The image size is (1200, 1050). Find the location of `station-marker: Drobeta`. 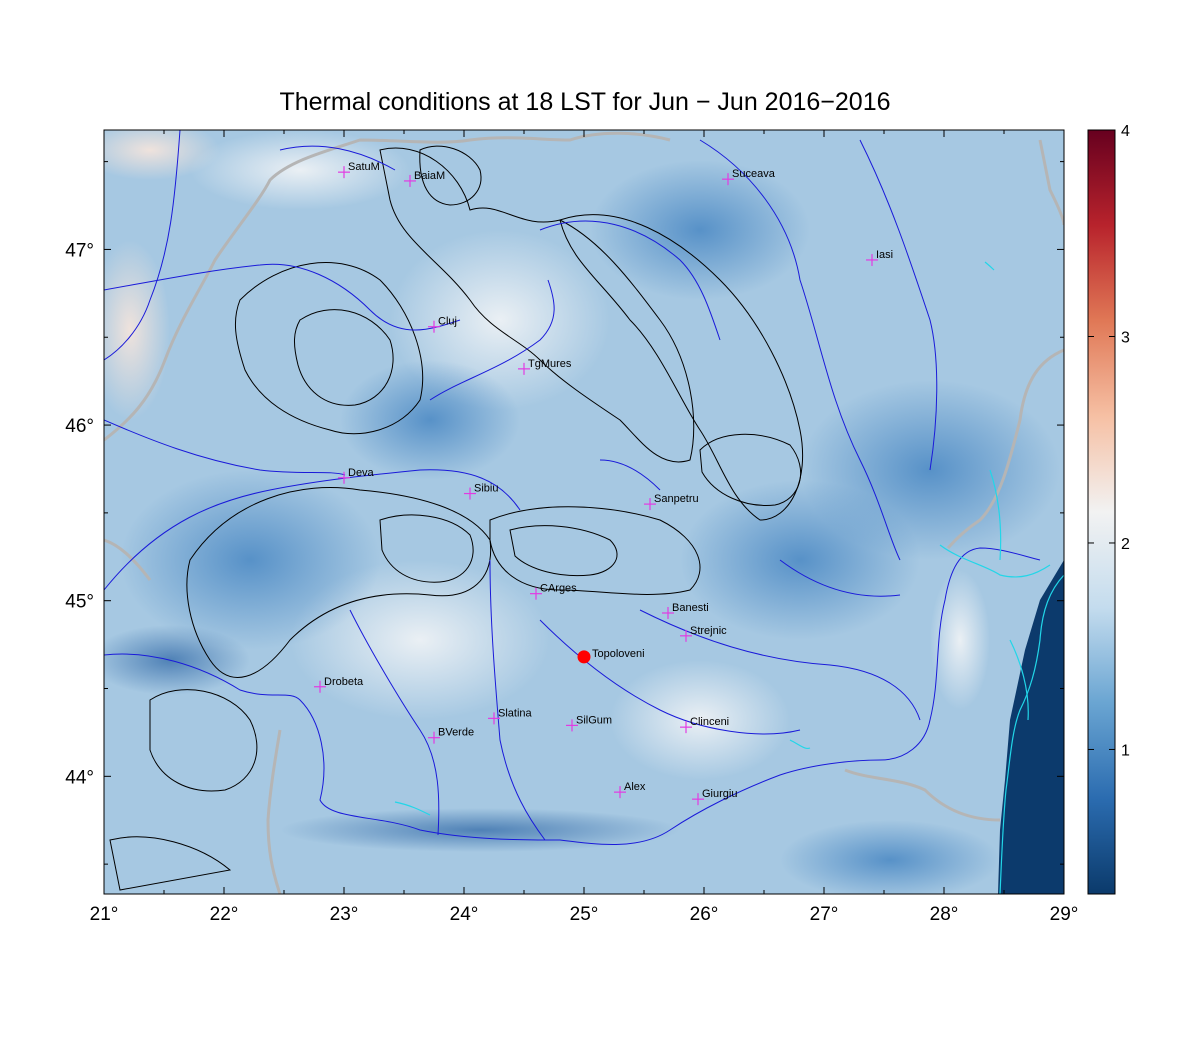

station-marker: Drobeta is located at coordinates (339, 684).